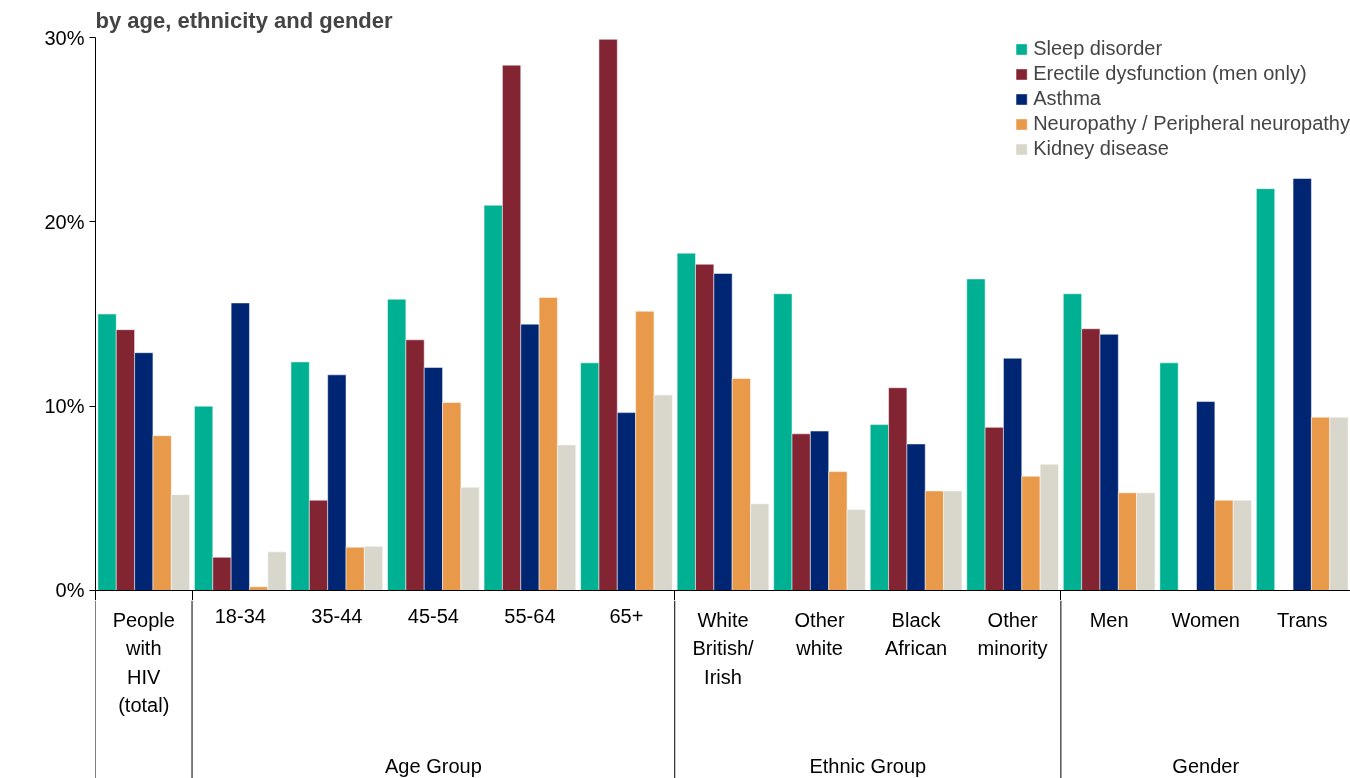  What do you see at coordinates (1109, 619) in the screenshot?
I see `x-tick-label: Men` at bounding box center [1109, 619].